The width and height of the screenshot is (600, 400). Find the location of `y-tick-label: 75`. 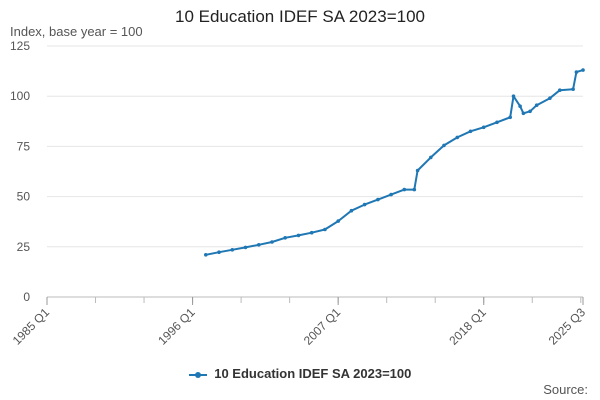

y-tick-label: 75 is located at coordinates (24, 146).